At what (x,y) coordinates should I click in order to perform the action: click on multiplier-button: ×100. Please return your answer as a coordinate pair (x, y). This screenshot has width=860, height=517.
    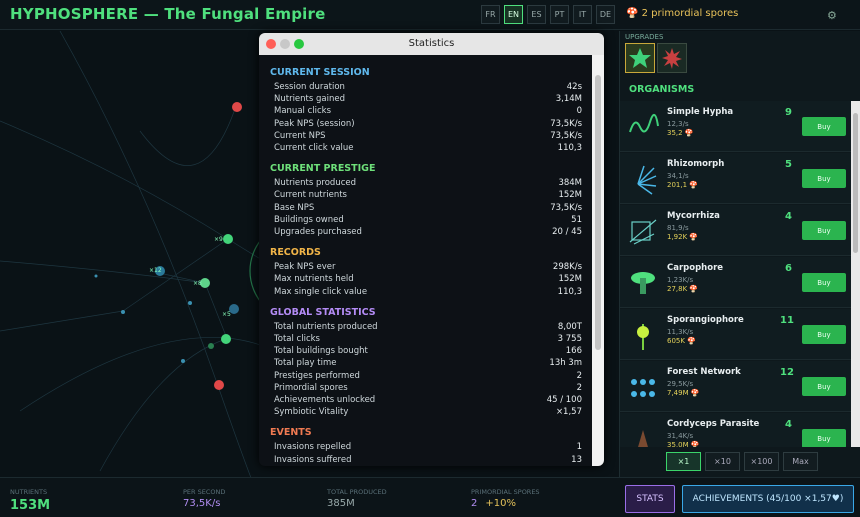
    Looking at the image, I should click on (761, 461).